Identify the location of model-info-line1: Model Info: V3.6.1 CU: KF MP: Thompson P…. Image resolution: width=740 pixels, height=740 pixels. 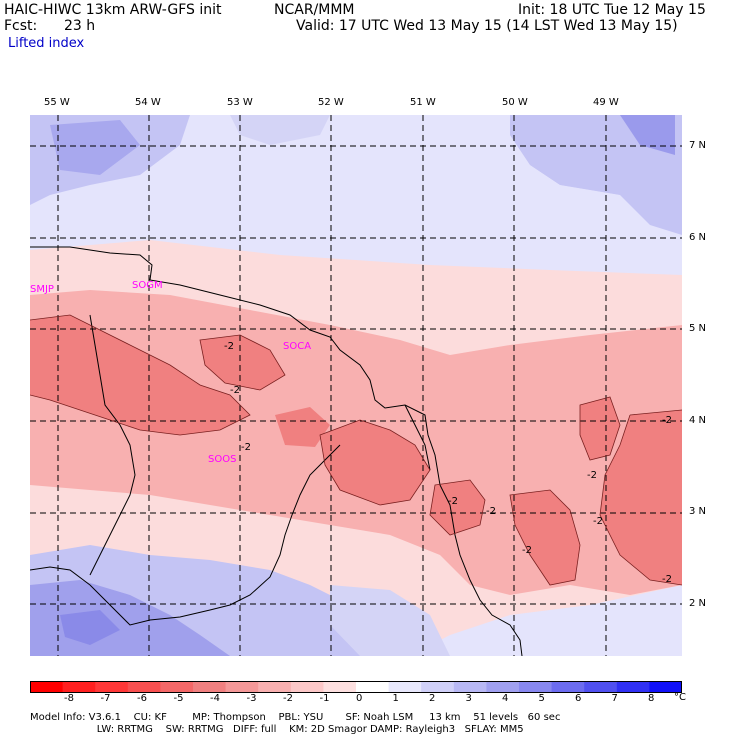
(295, 717).